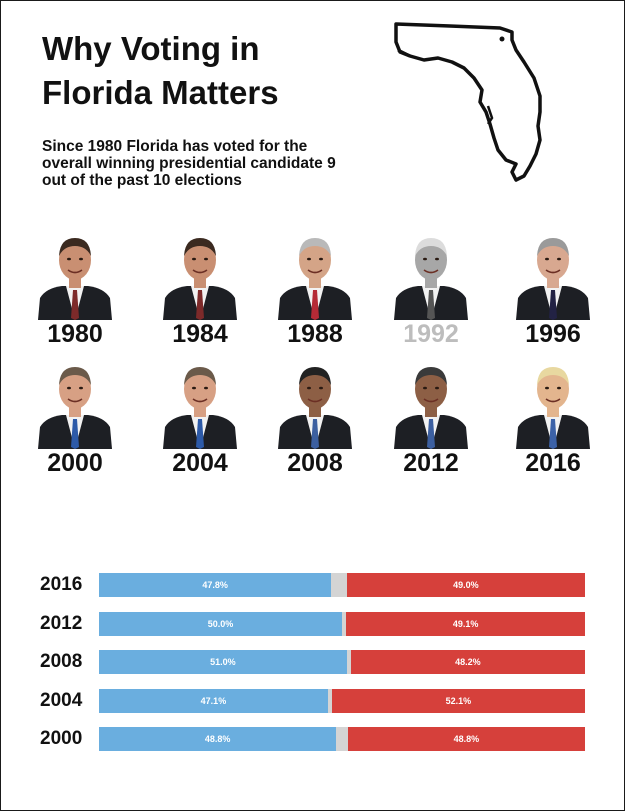  I want to click on bar-row-2012: 2012 50.0% 49.1%, so click(312, 624).